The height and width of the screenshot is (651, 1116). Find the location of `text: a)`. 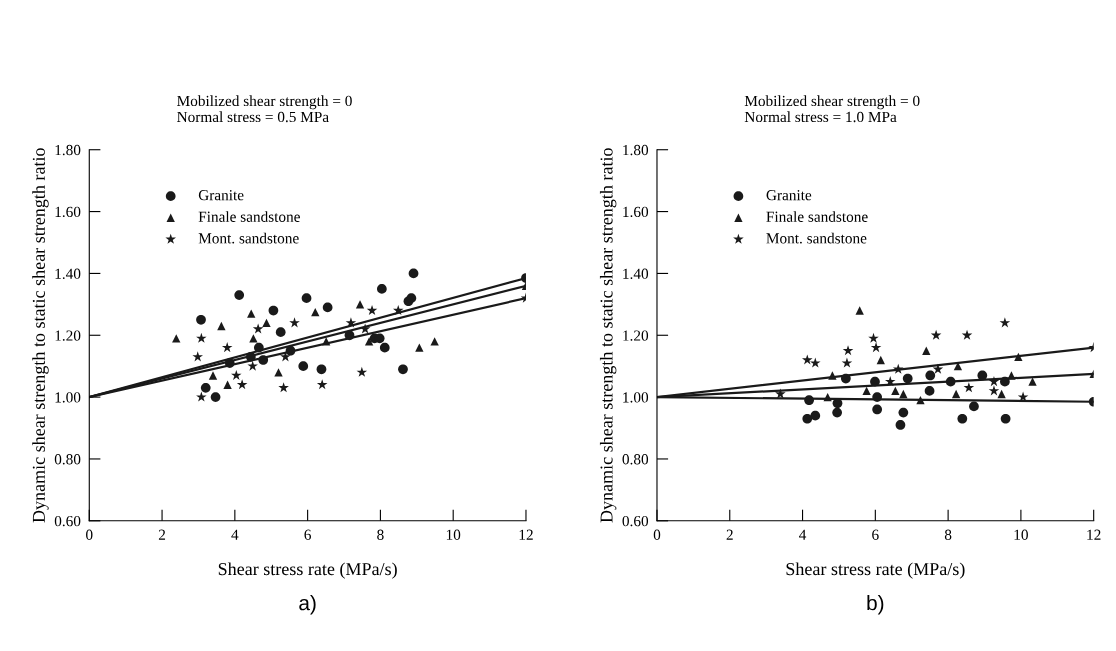

text: a) is located at coordinates (307, 605).